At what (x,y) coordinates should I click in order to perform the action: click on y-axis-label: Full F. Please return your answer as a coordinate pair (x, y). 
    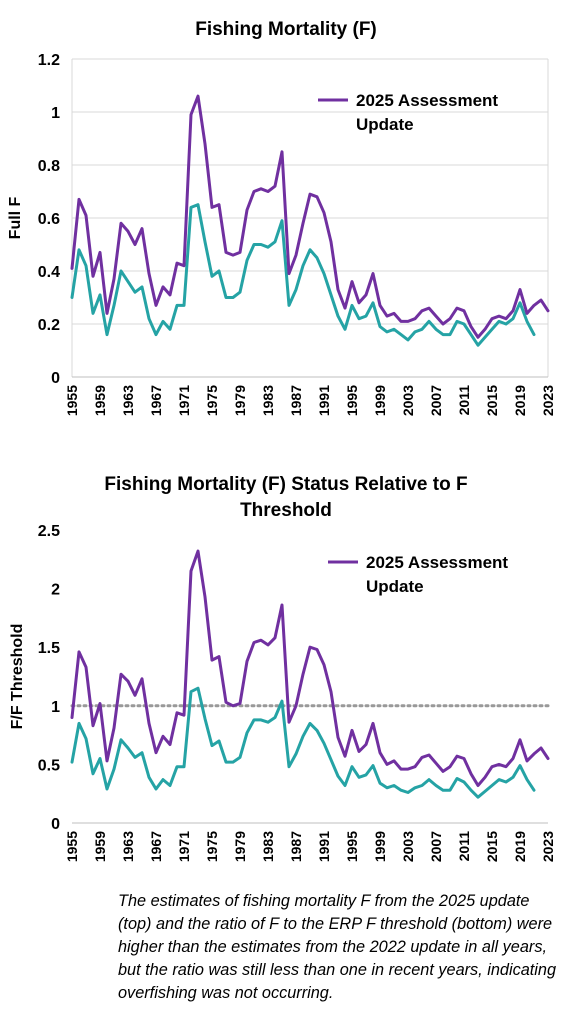
    Looking at the image, I should click on (15, 217).